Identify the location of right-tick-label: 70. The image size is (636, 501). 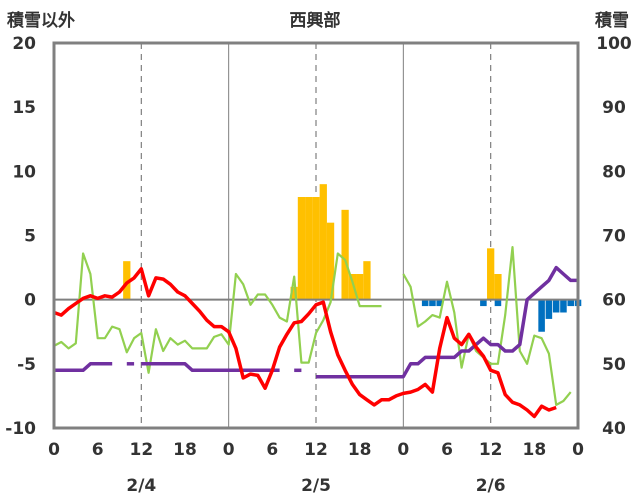
(614, 237).